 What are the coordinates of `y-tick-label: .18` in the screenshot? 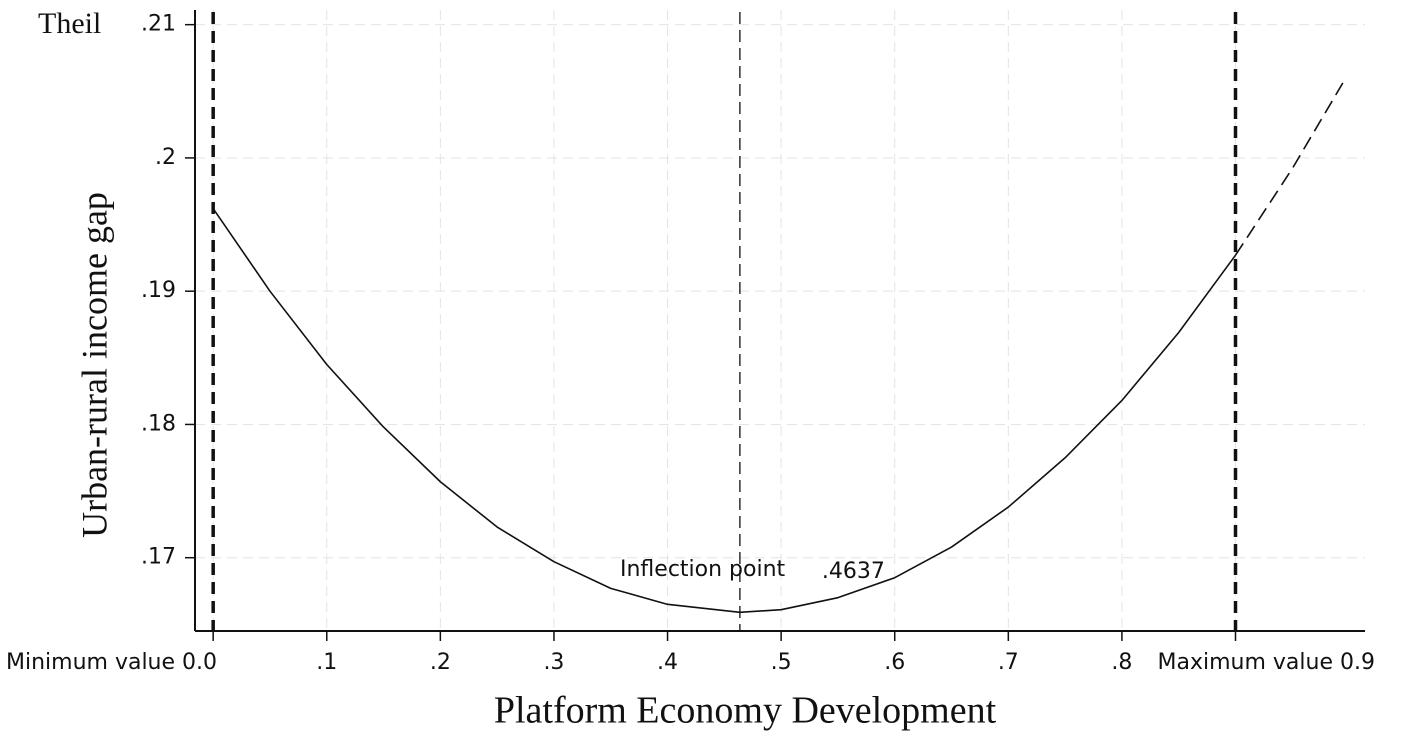 It's located at (158, 423).